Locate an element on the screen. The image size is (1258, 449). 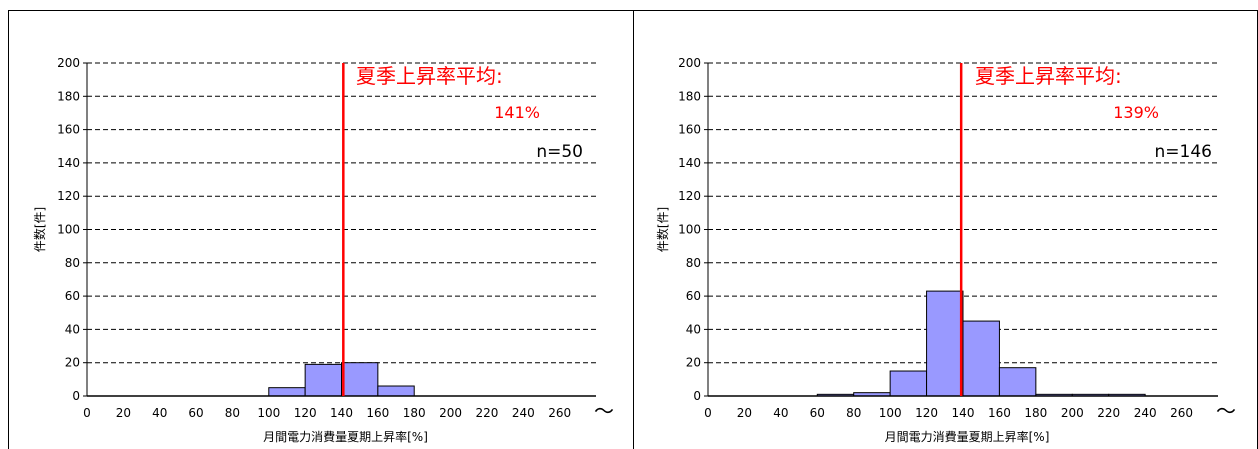
sample-size-label: n=50 is located at coordinates (559, 152).